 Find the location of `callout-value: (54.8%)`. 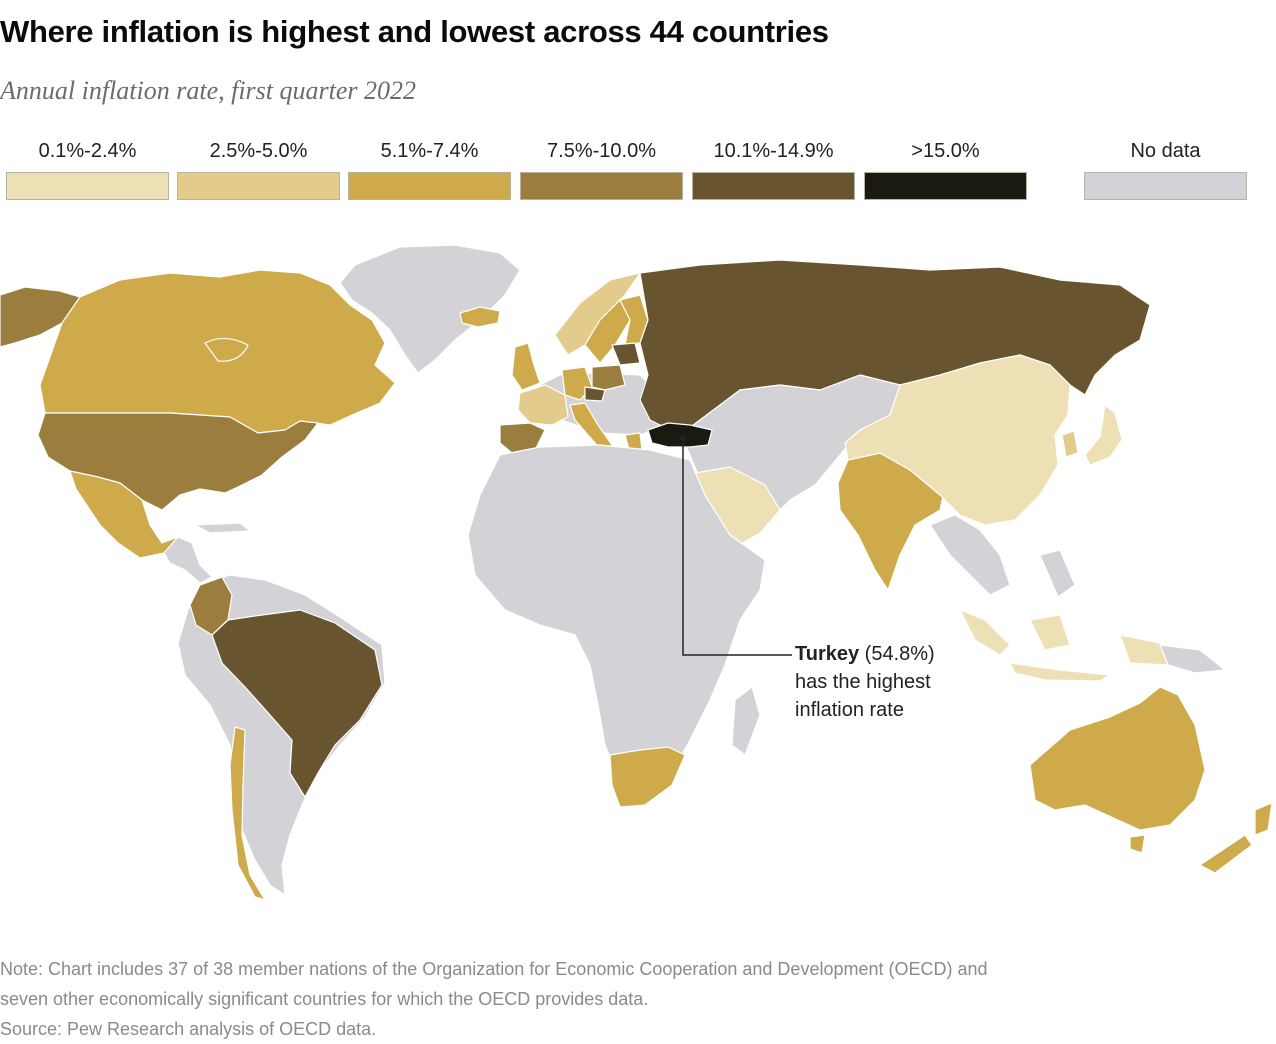

callout-value: (54.8%) is located at coordinates (899, 654).